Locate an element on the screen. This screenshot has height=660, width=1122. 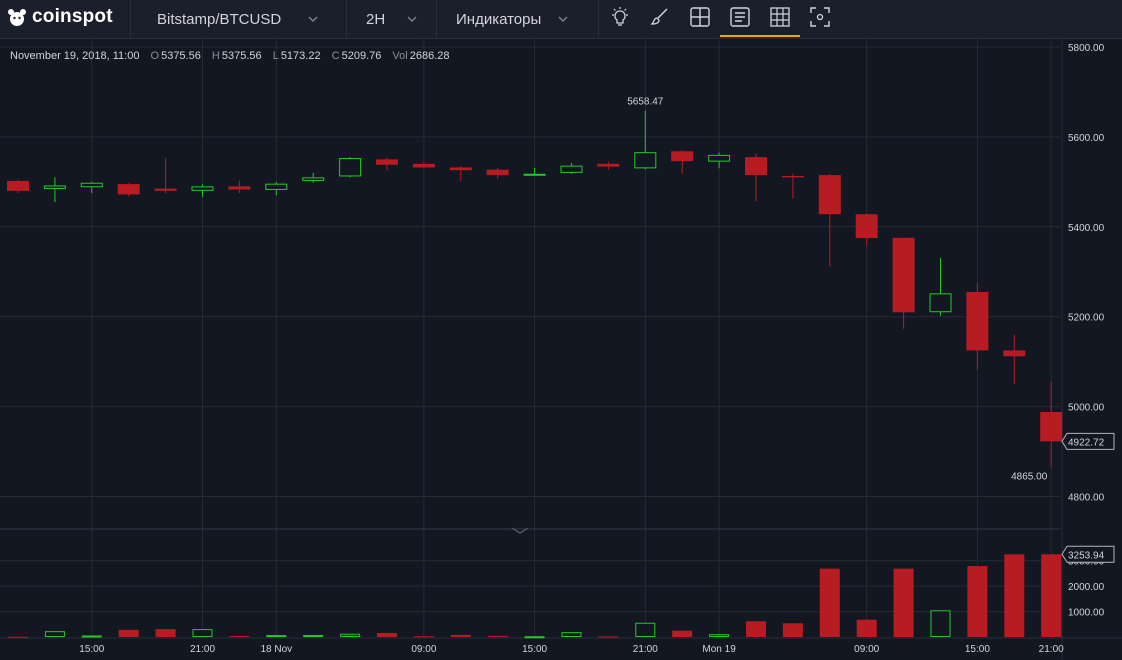
legend-high-value: 5375.56 is located at coordinates (241, 56).